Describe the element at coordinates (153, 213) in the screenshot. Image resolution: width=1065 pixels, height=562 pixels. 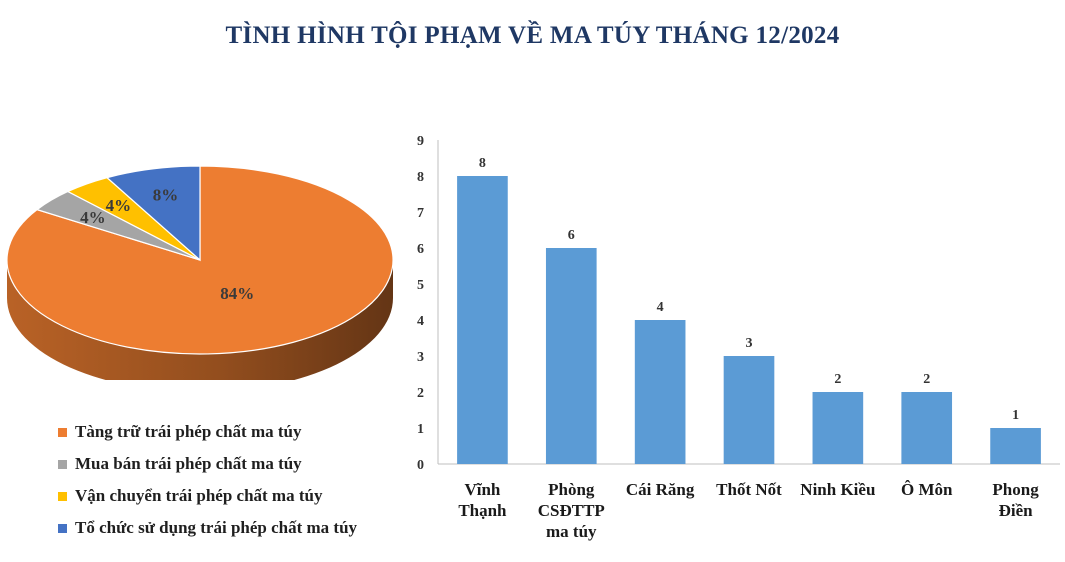
I see `pie-slice` at that location.